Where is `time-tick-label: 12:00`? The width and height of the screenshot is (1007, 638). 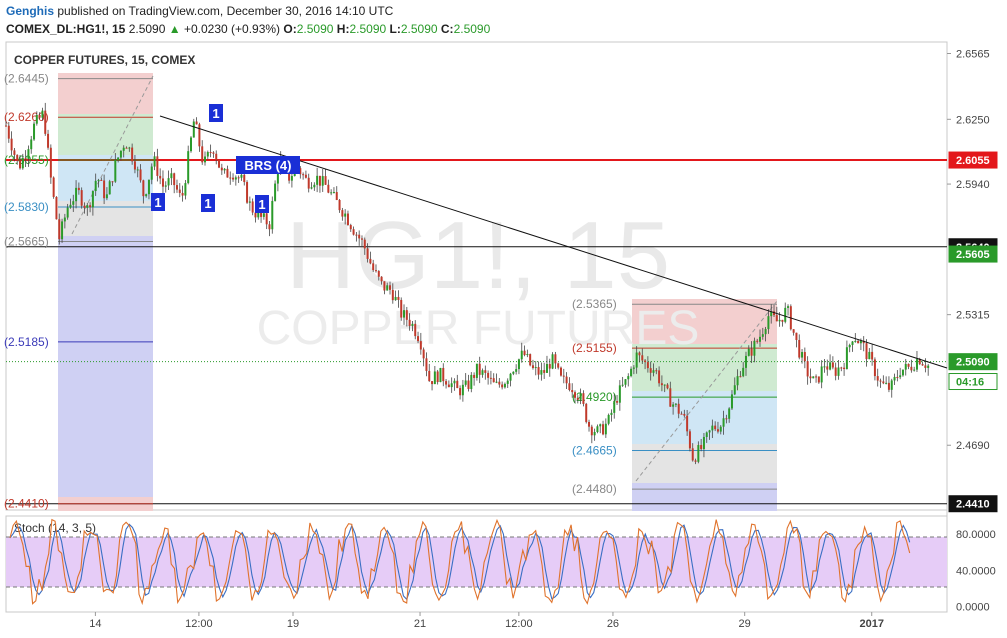
time-tick-label: 12:00 is located at coordinates (199, 624).